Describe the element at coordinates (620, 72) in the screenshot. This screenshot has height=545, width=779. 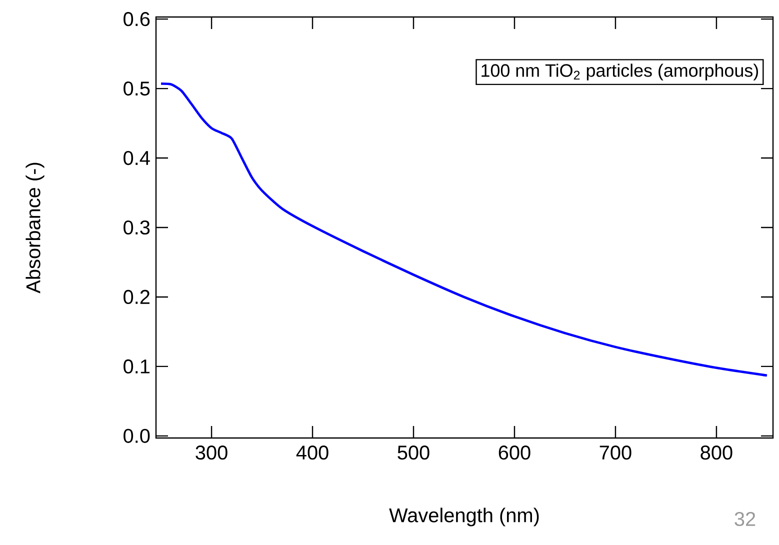
I see `annotation: 100 nm TiO$_{2}$ particles (amorphous)` at that location.